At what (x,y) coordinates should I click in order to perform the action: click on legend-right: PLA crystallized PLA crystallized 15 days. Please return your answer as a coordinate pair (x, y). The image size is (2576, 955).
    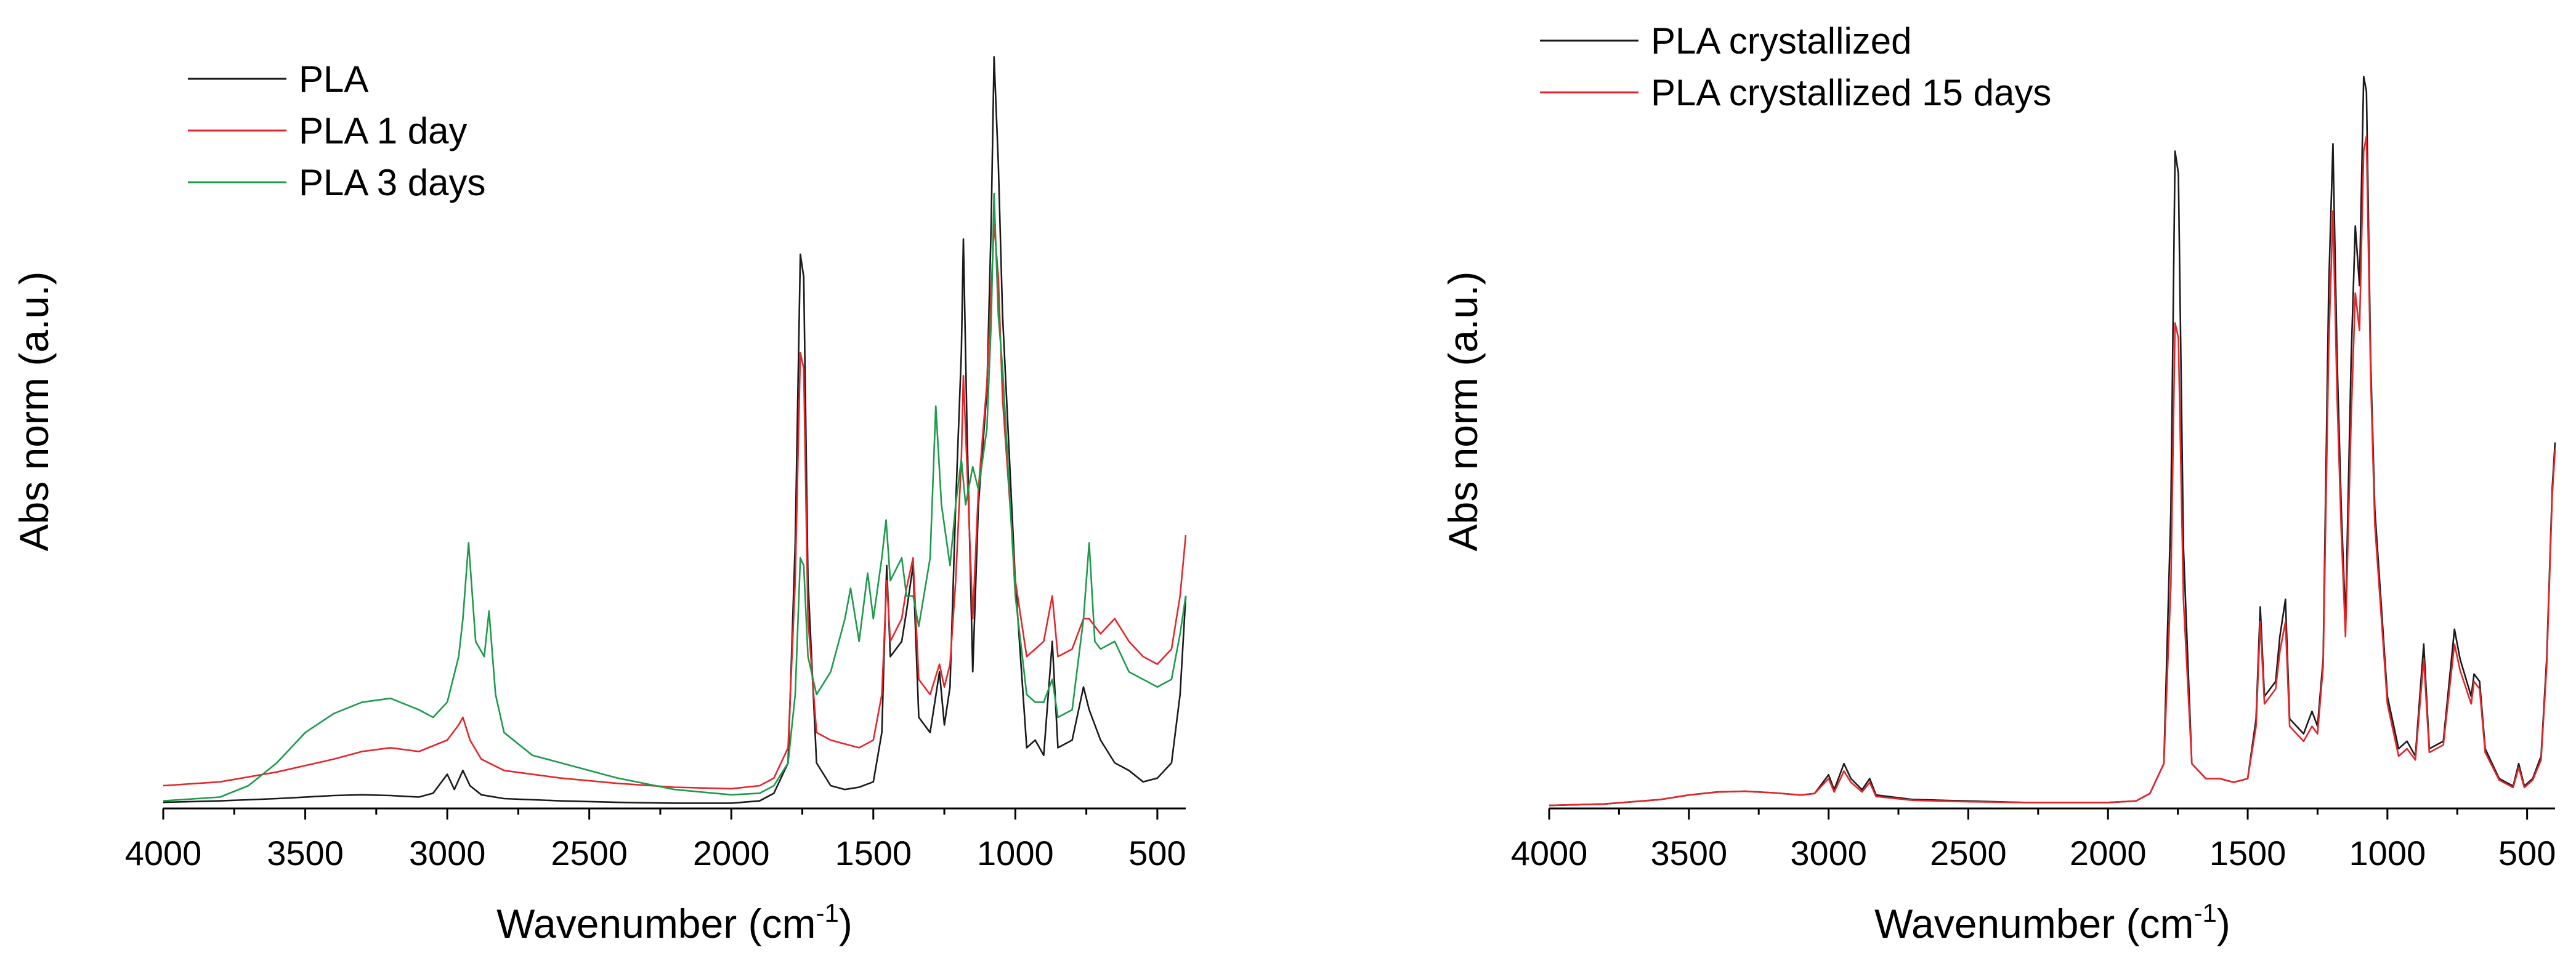
    Looking at the image, I should click on (1795, 66).